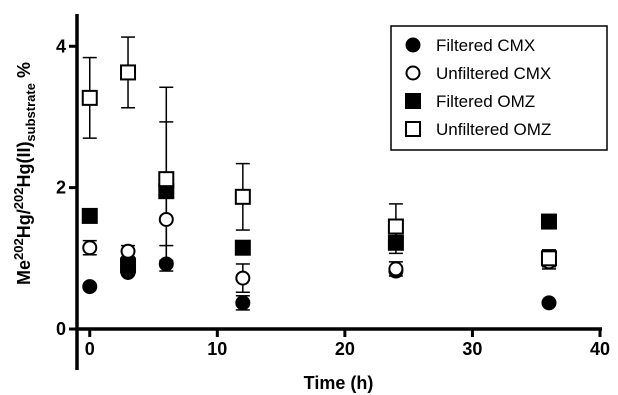 This screenshot has height=395, width=618. I want to click on y-tick-label: 4, so click(61, 46).